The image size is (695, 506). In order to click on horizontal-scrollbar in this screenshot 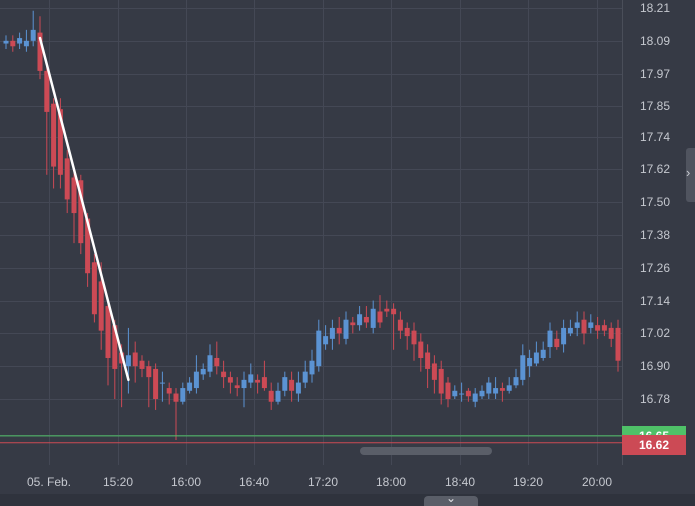, I will do `click(426, 451)`.